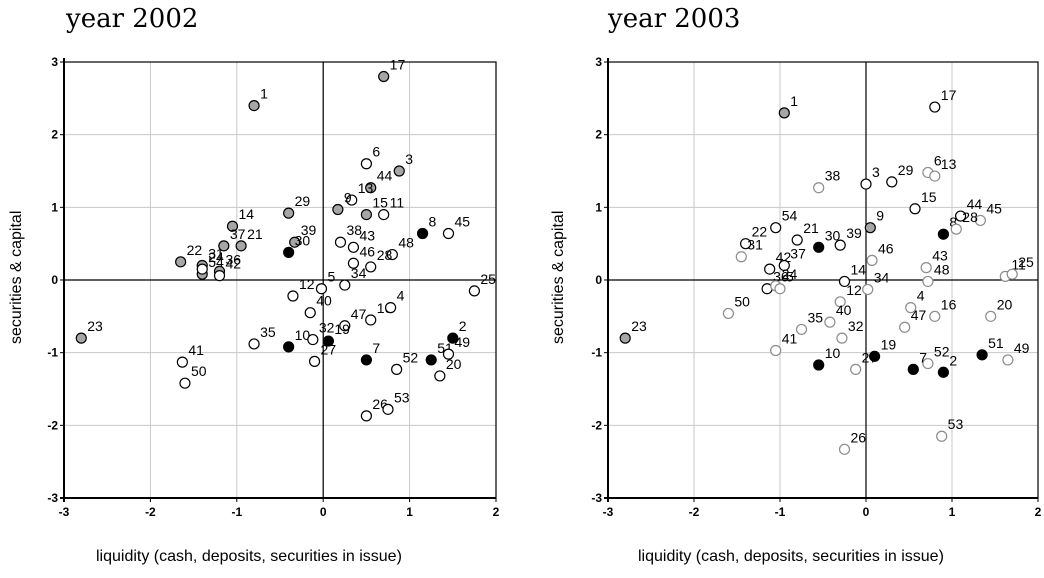  I want to click on data-point-label: 12, so click(854, 290).